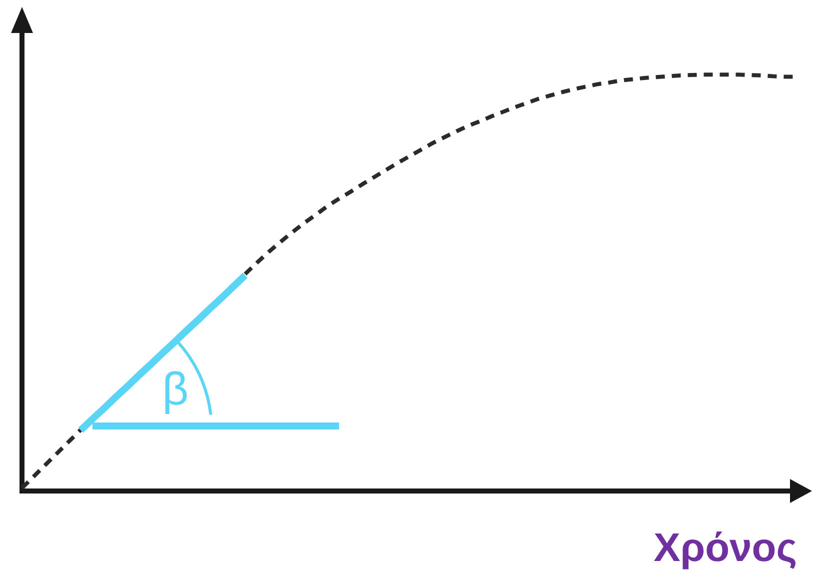 The width and height of the screenshot is (813, 577). What do you see at coordinates (175, 388) in the screenshot?
I see `annotation: β` at bounding box center [175, 388].